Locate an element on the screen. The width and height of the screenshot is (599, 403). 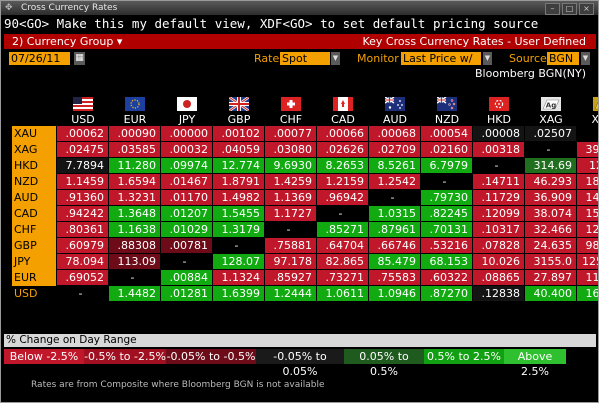
rate-cell: 1846.2 is located at coordinates (587, 182).